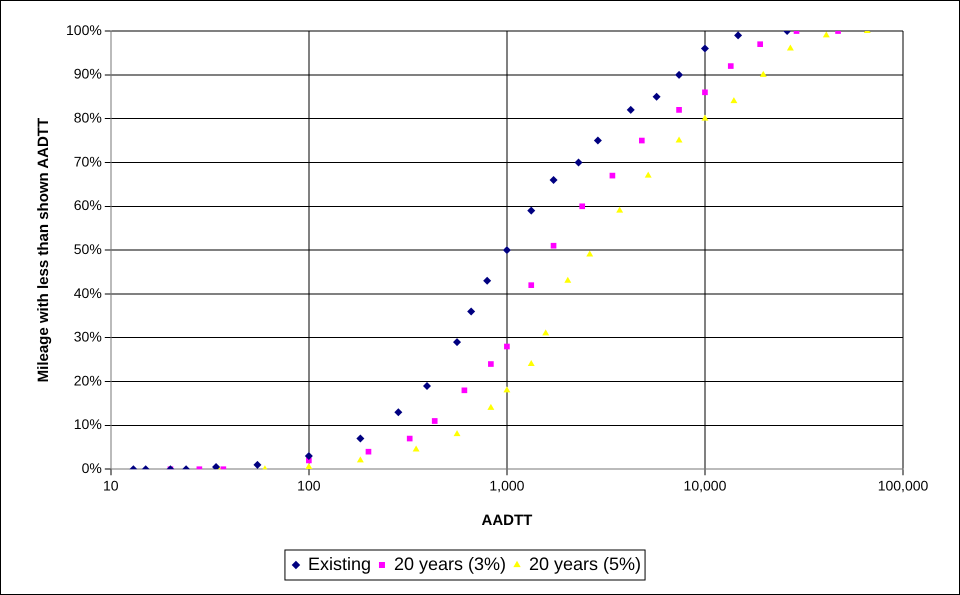 The height and width of the screenshot is (595, 960). What do you see at coordinates (88, 248) in the screenshot?
I see `y-tick-label: 50%` at bounding box center [88, 248].